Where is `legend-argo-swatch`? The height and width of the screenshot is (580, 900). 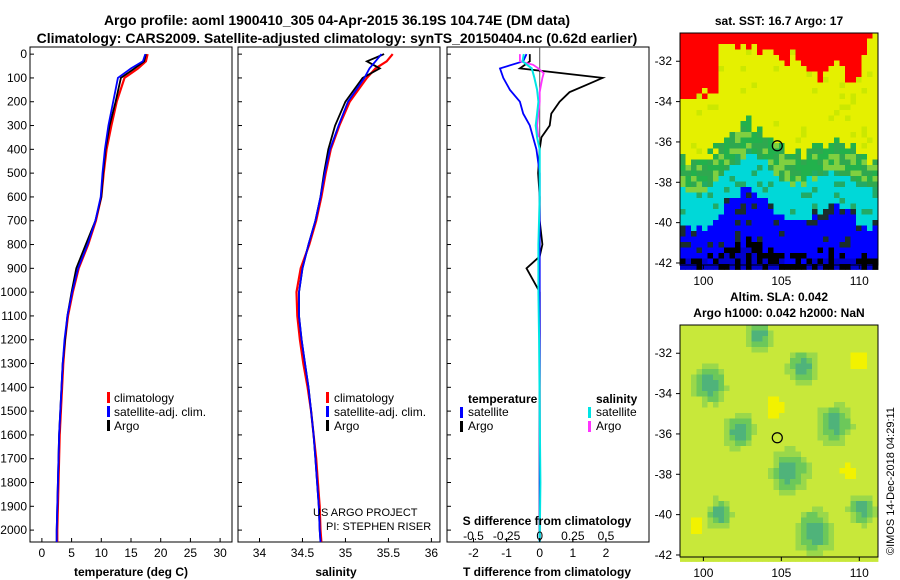
legend-argo-swatch is located at coordinates (108, 425).